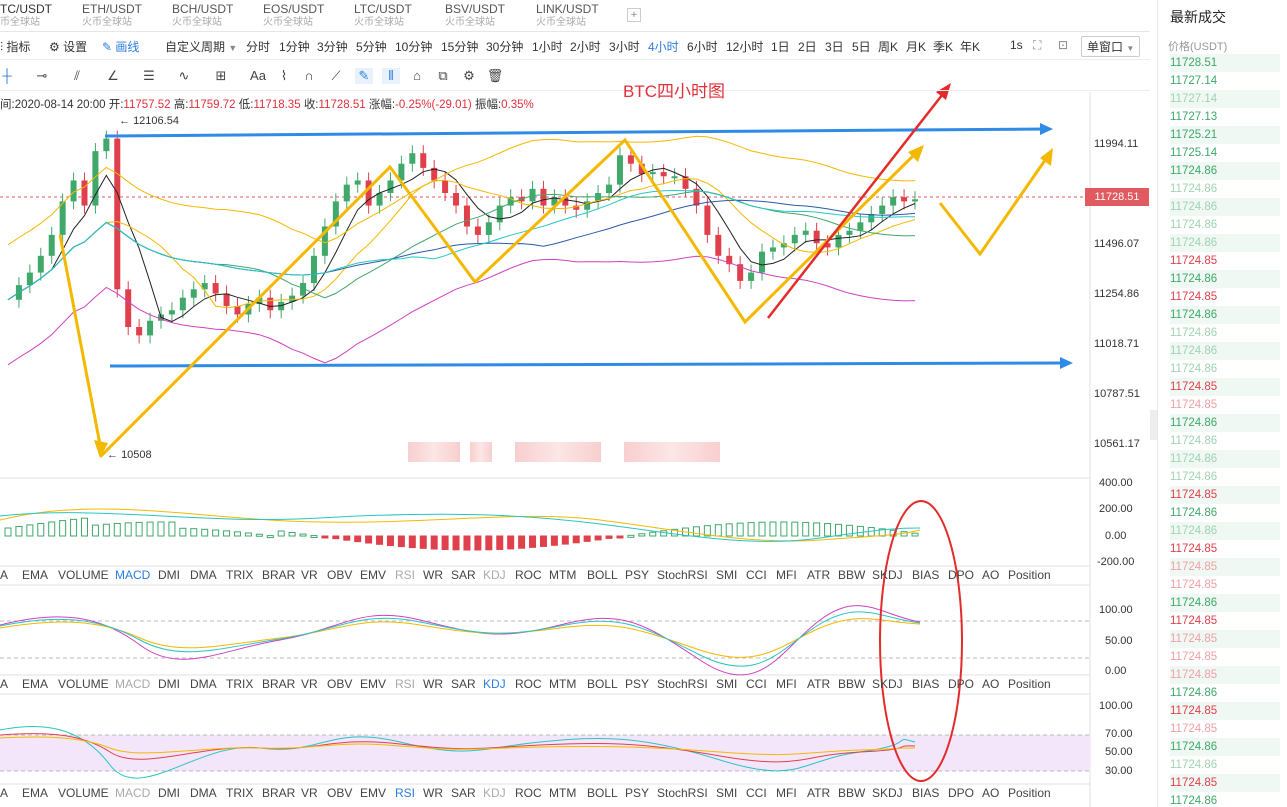 The width and height of the screenshot is (1287, 807). What do you see at coordinates (42, 75) in the screenshot?
I see `horizontal-line-icon: ⊸` at bounding box center [42, 75].